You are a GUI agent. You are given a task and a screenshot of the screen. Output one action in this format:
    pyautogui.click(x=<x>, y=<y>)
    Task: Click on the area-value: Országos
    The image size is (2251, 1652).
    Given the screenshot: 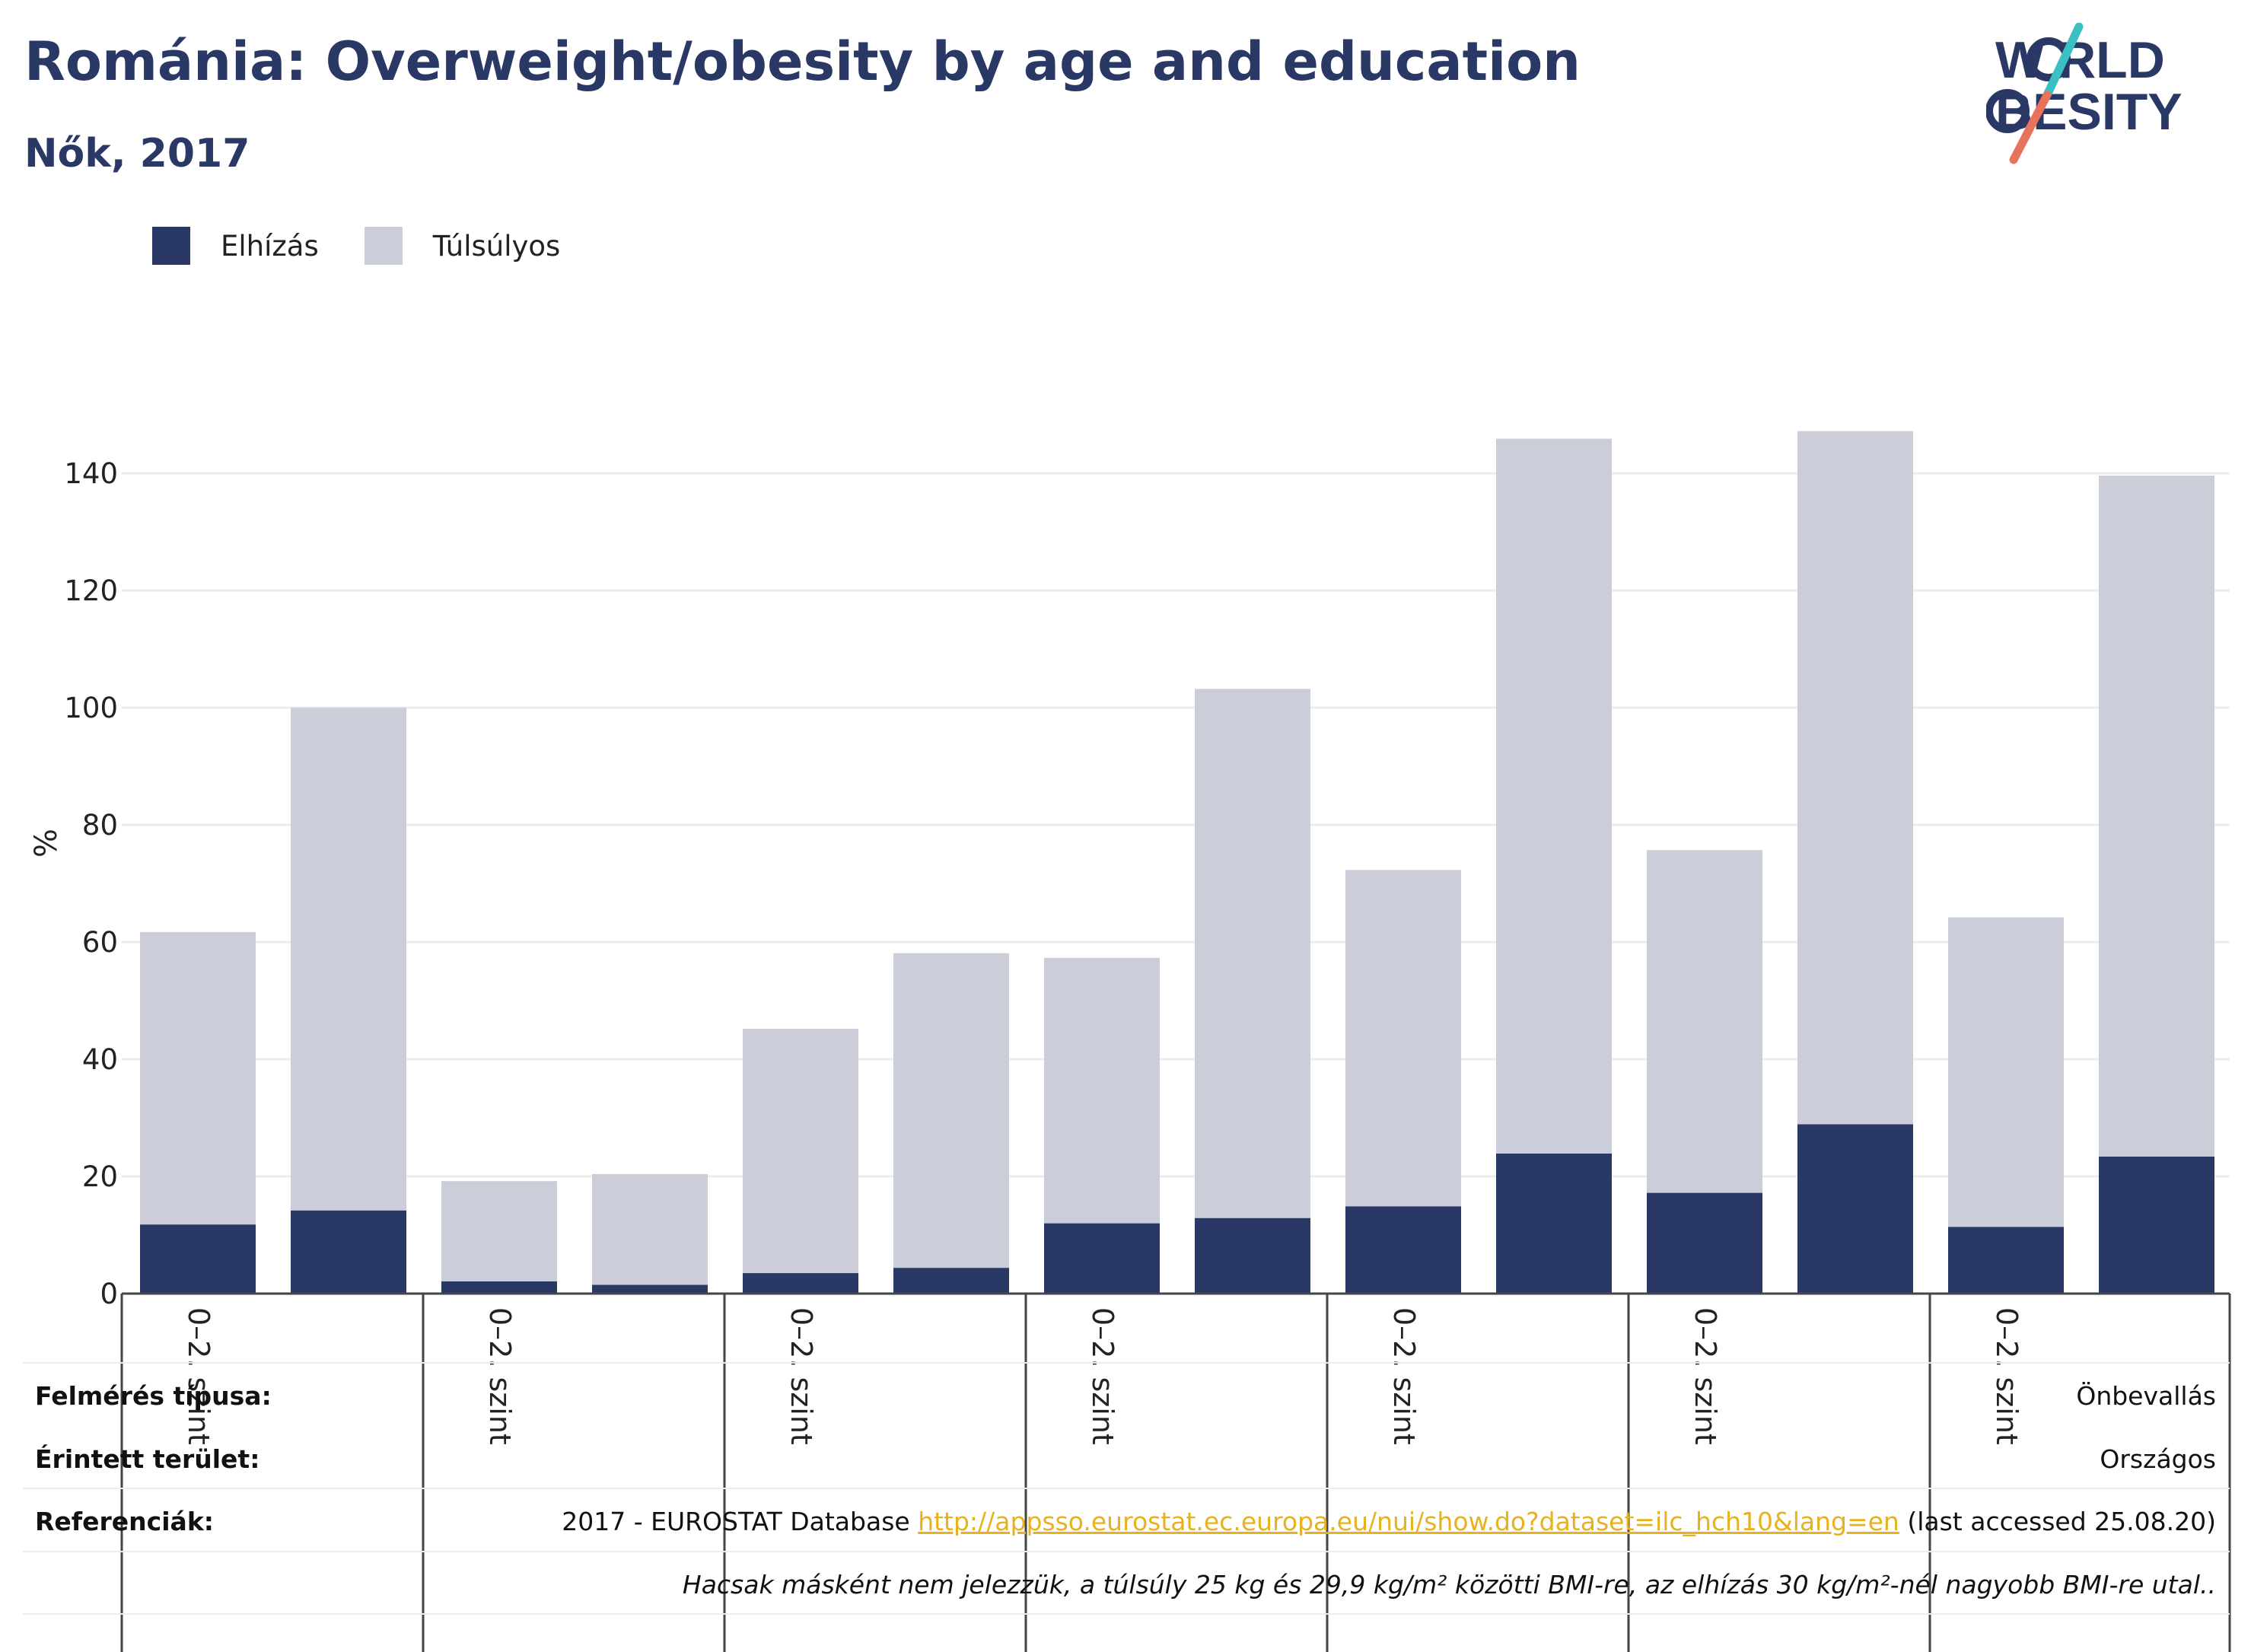 What is the action you would take?
    pyautogui.click(x=2158, y=1459)
    